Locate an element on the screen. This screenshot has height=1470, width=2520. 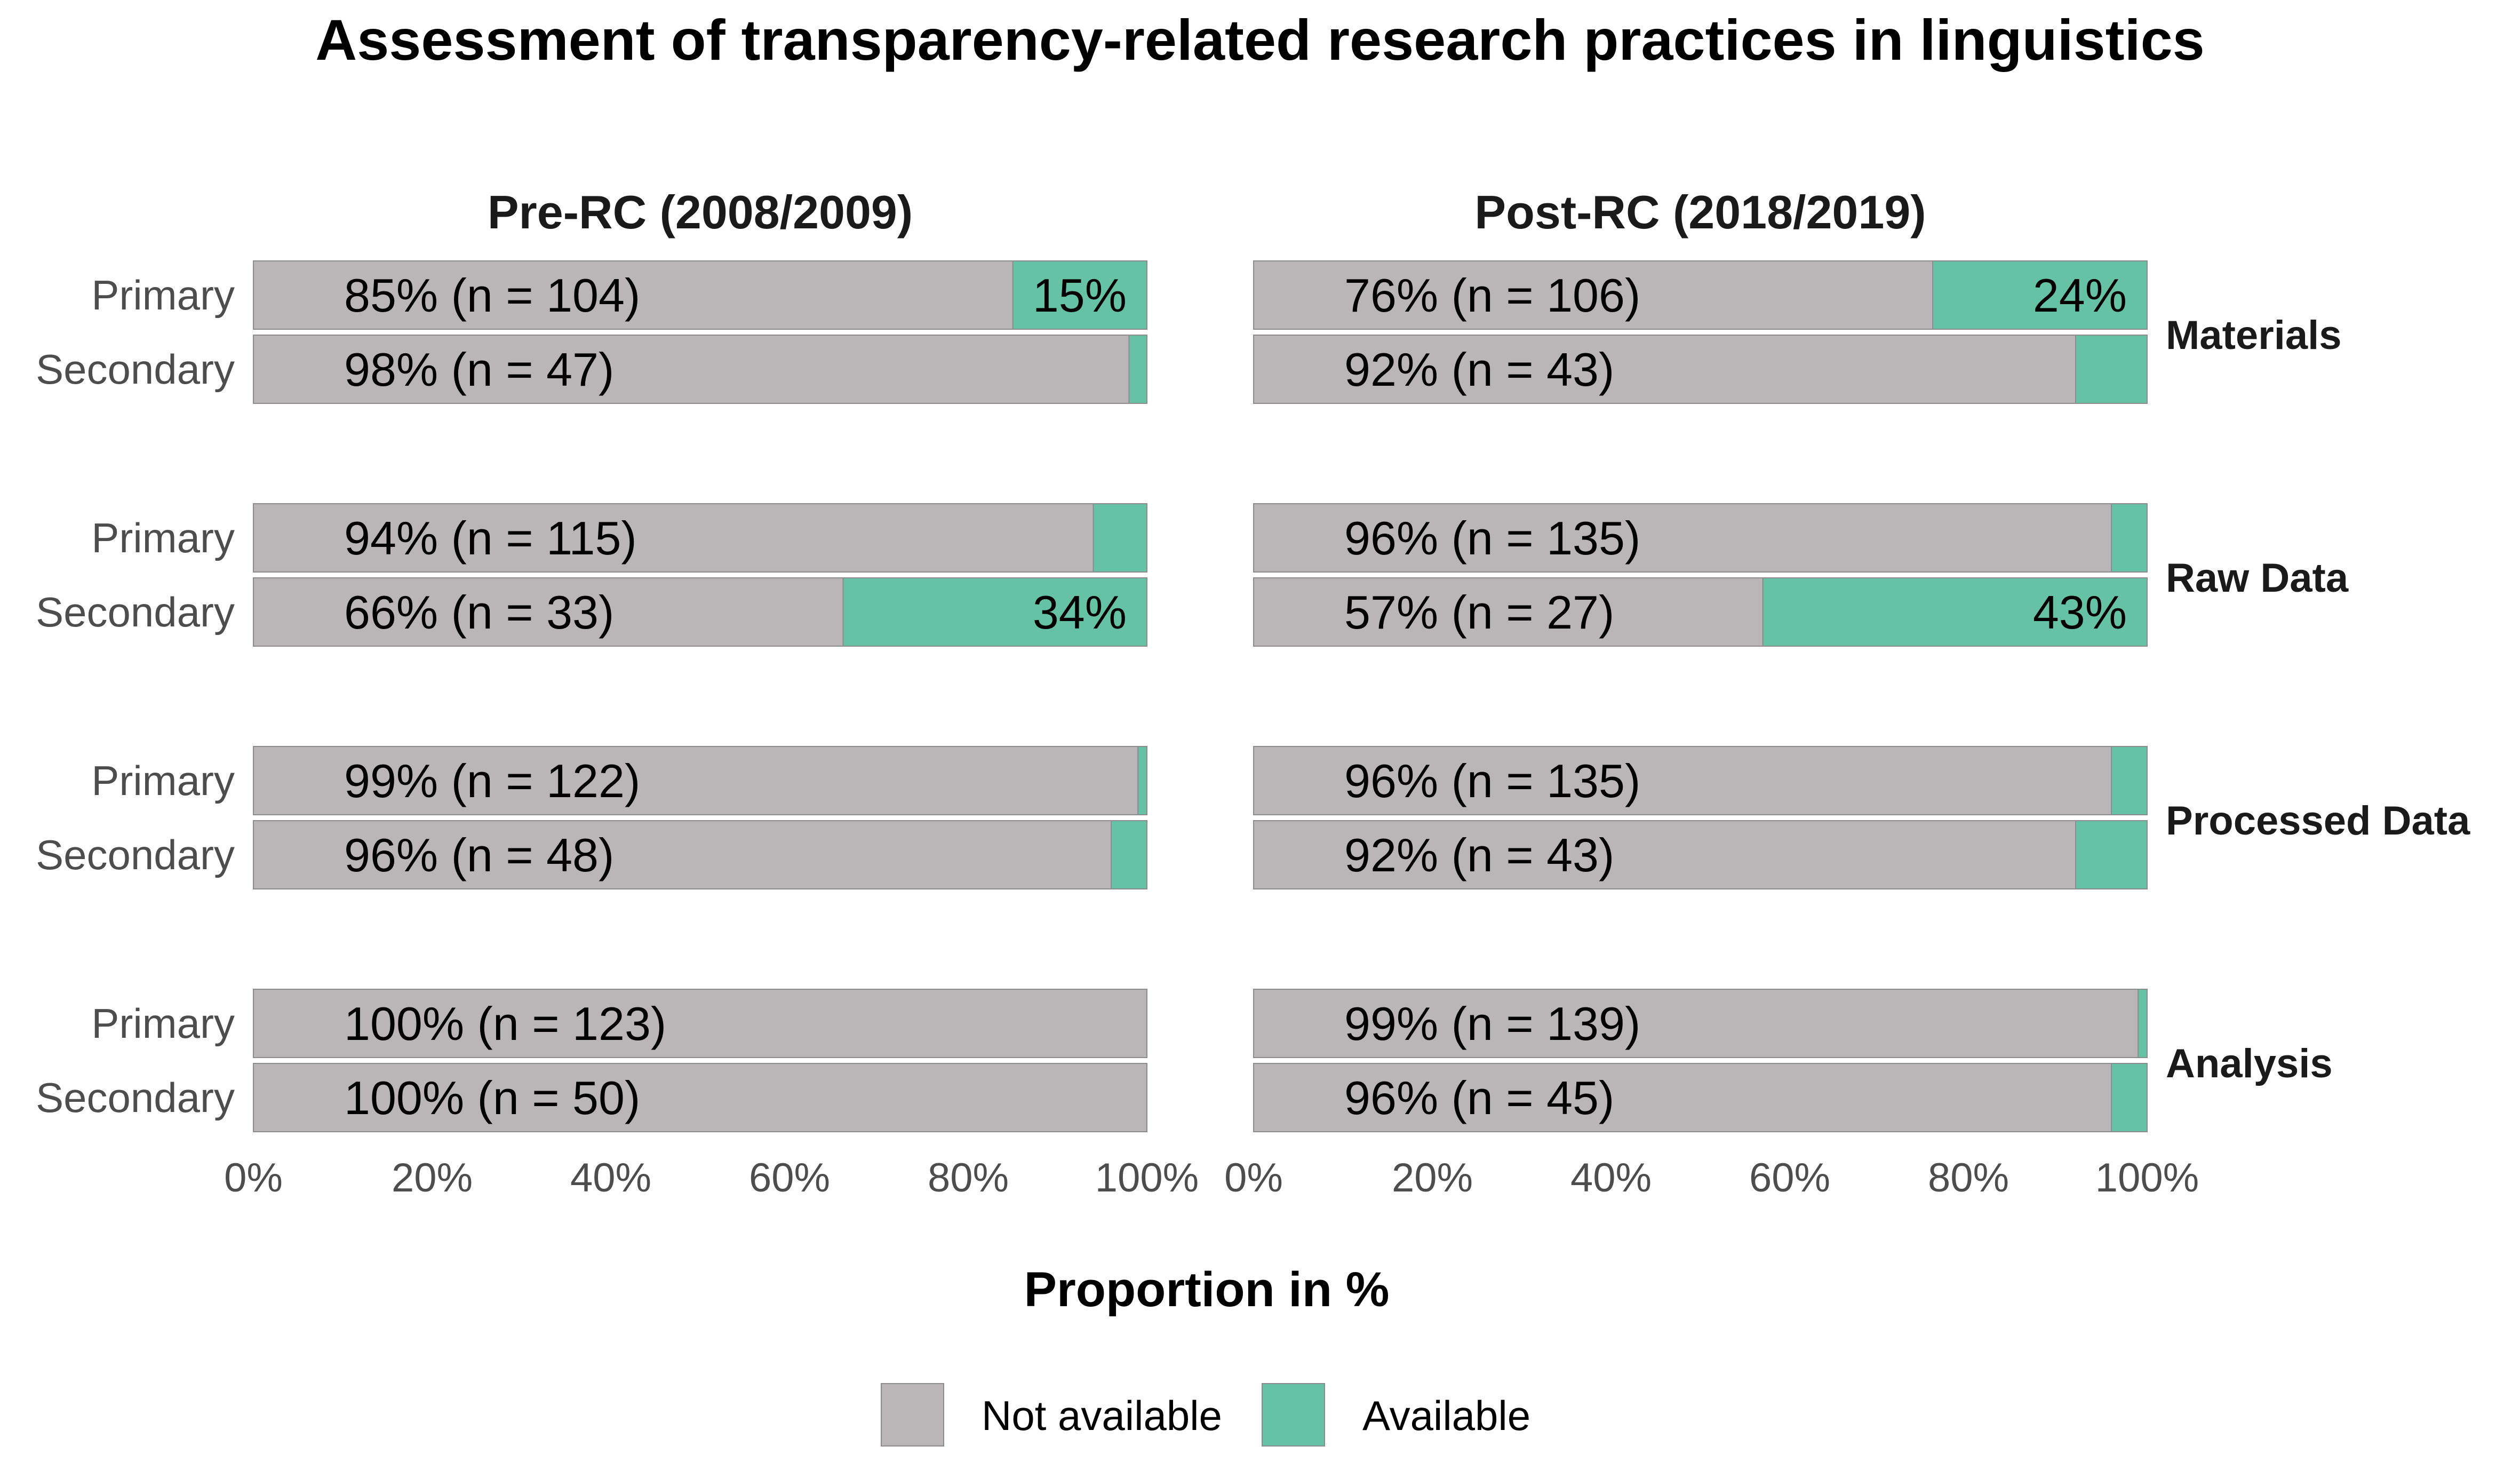
bar-data-label: 96% (n = 45) is located at coordinates (1479, 1097).